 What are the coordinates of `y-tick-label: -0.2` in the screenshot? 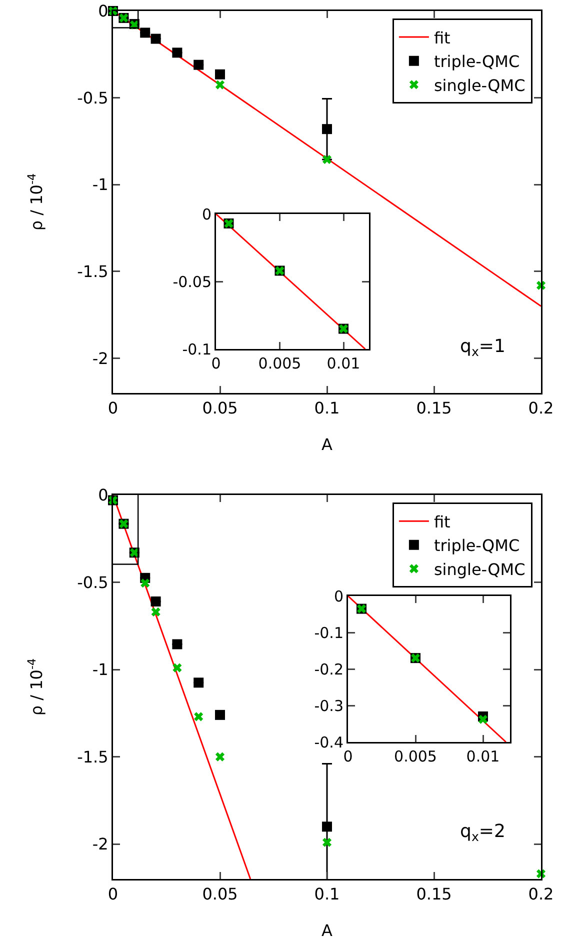 It's located at (329, 669).